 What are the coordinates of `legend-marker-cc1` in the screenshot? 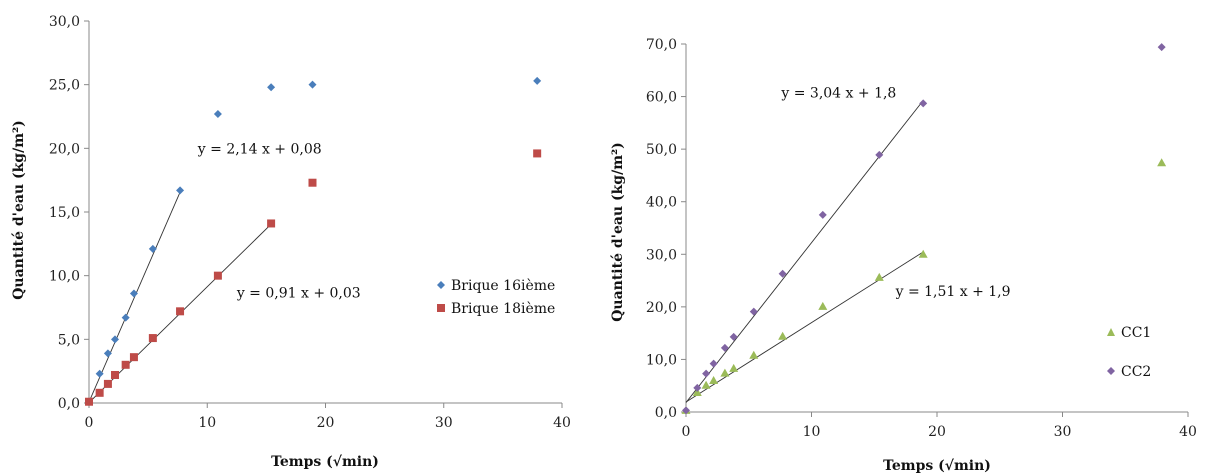 It's located at (1111, 332).